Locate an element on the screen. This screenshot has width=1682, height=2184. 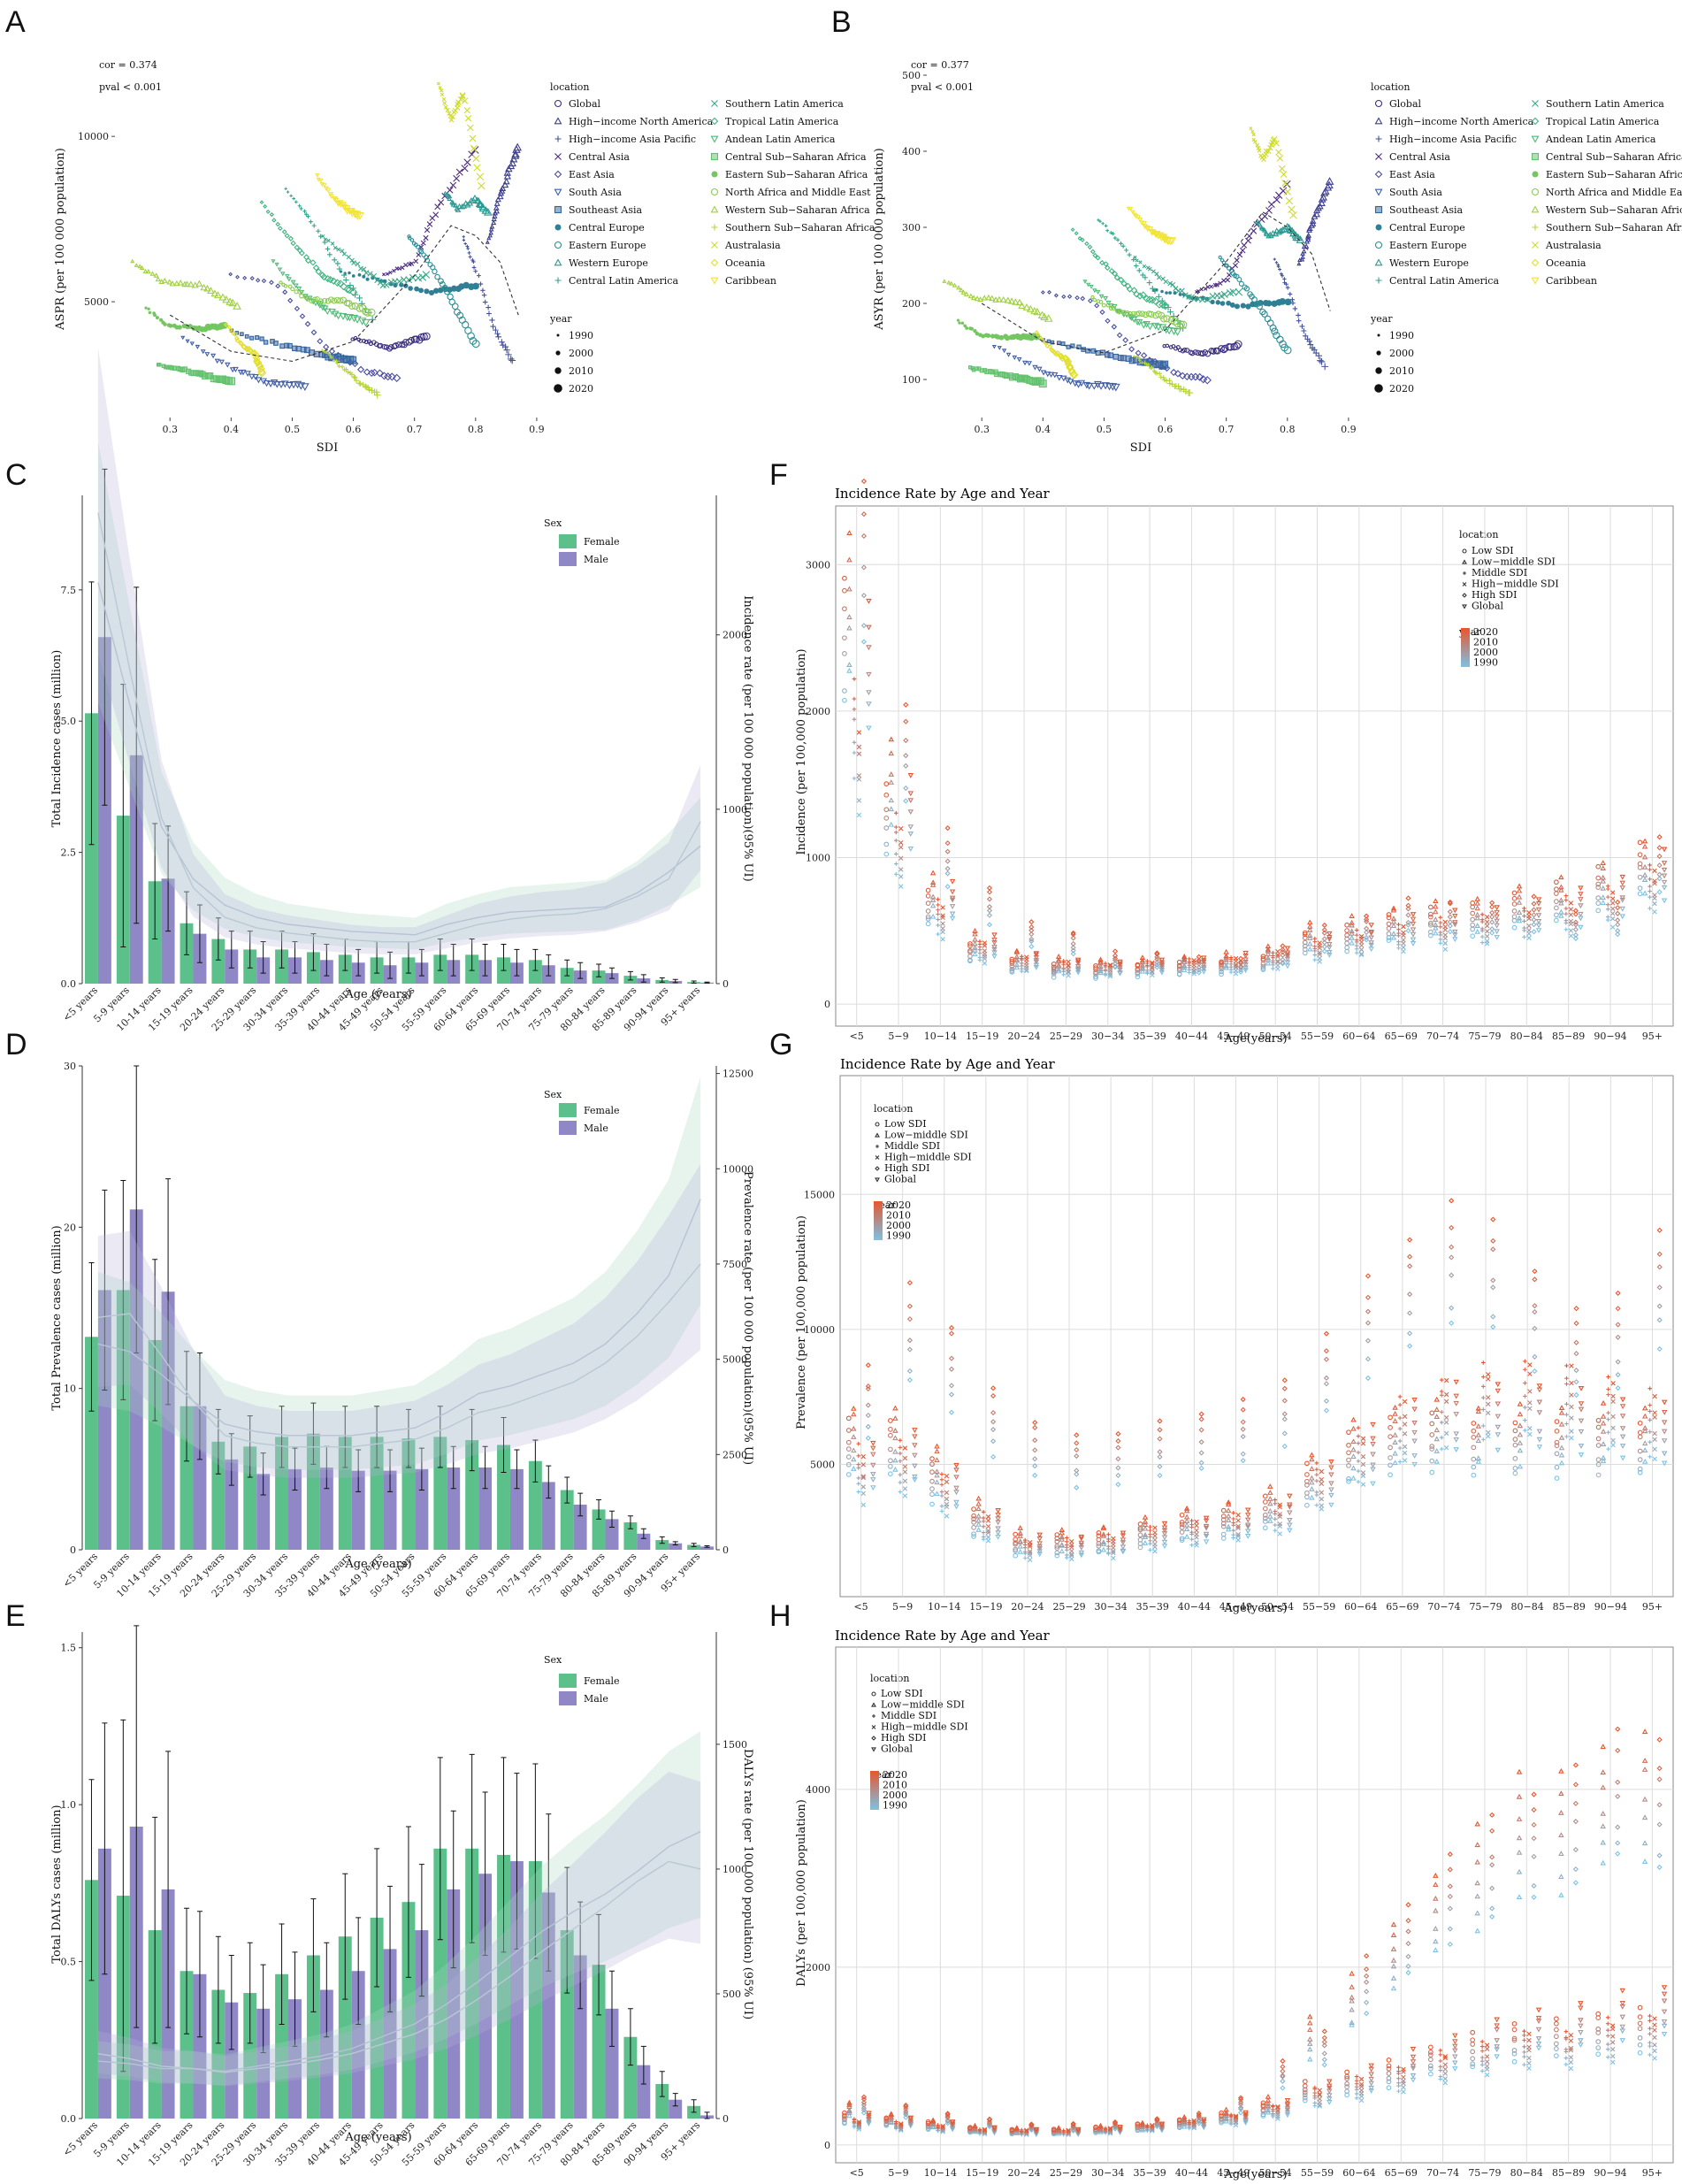
panel-a-legend-title: location is located at coordinates (570, 87).